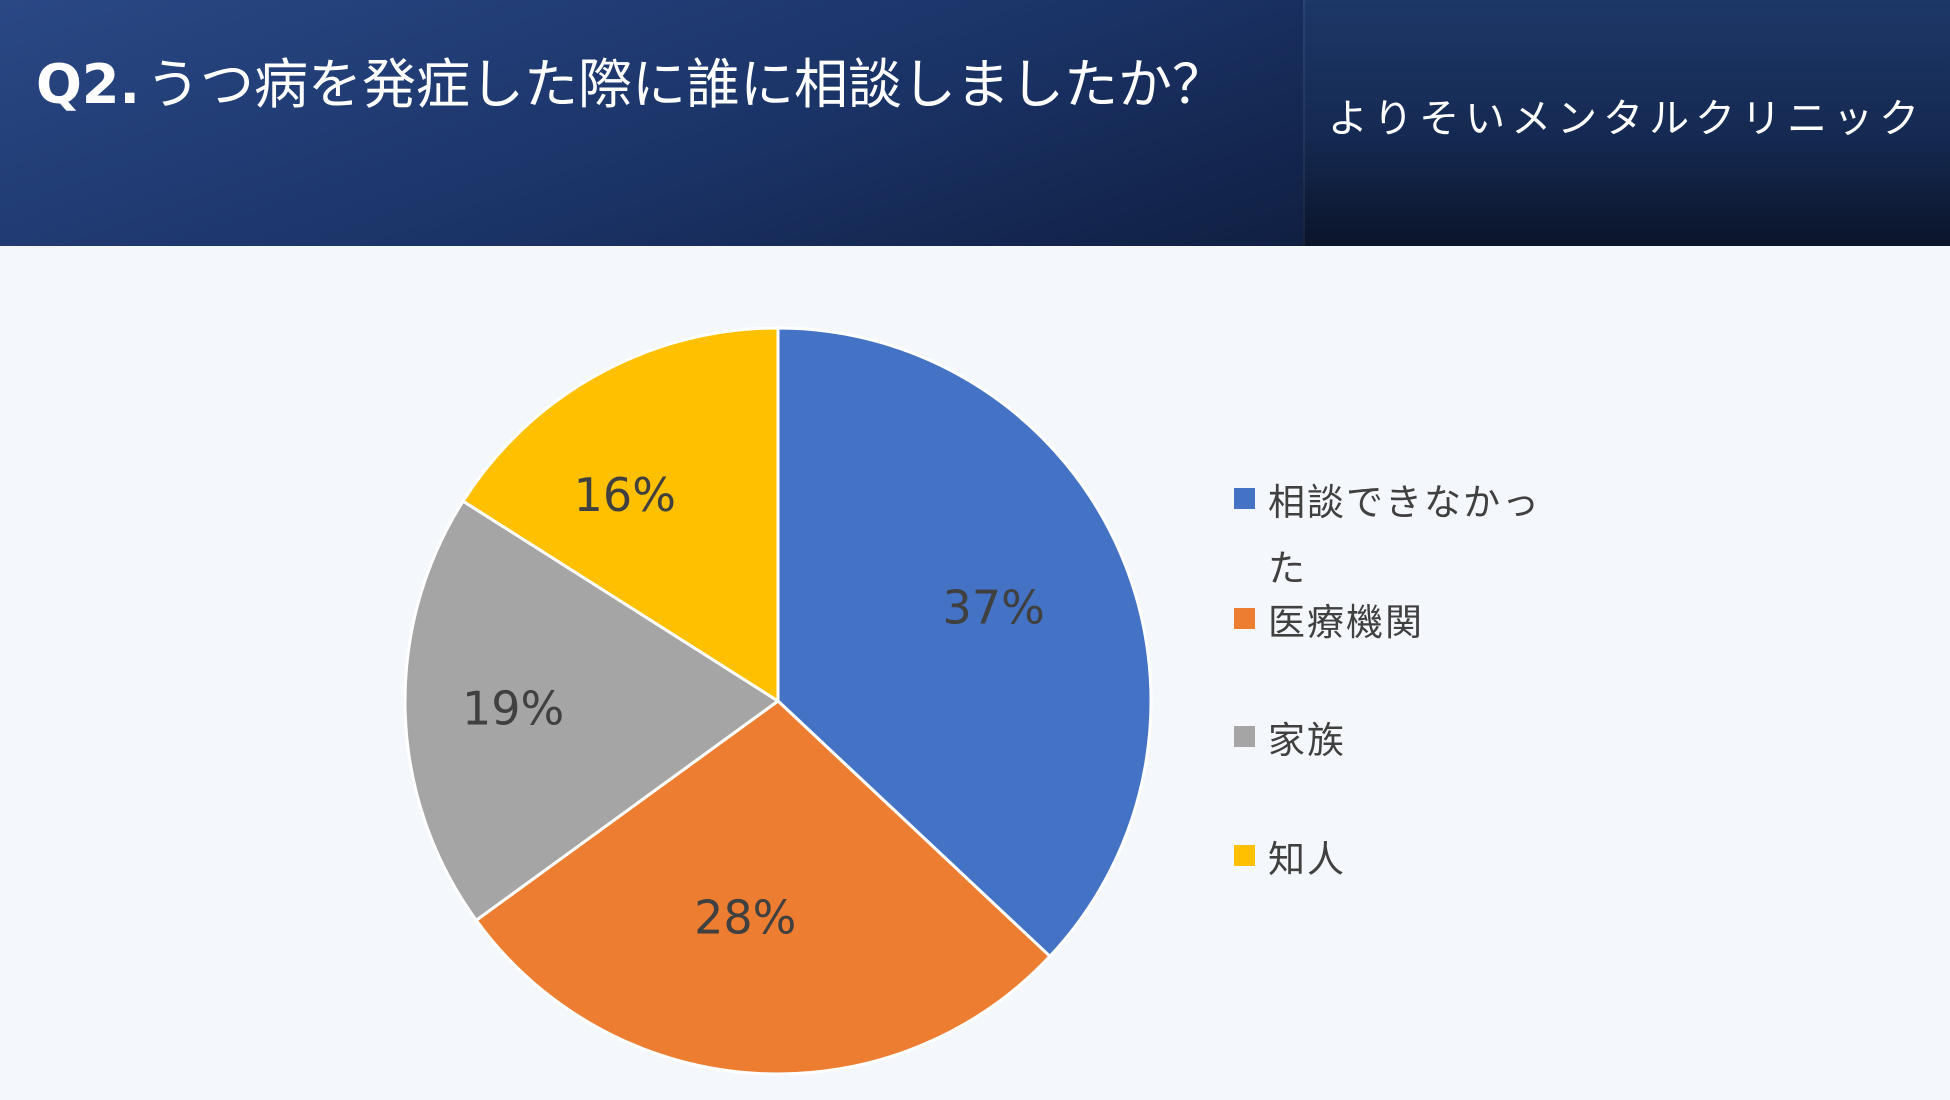  I want to click on data-label-4: 16%, so click(625, 495).